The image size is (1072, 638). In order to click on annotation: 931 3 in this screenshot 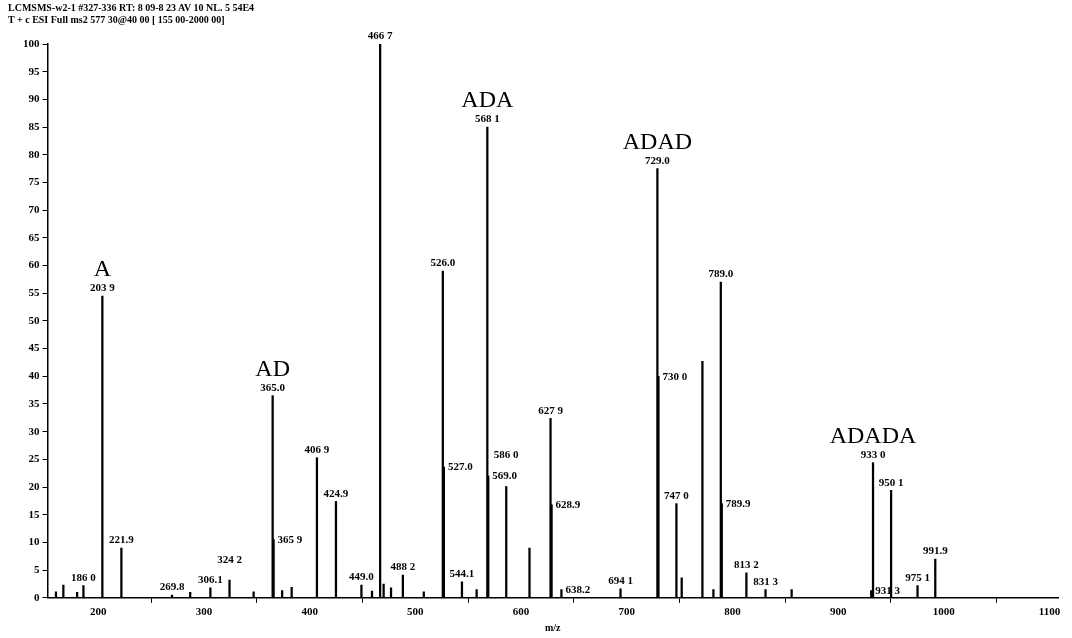, I will do `click(888, 589)`.